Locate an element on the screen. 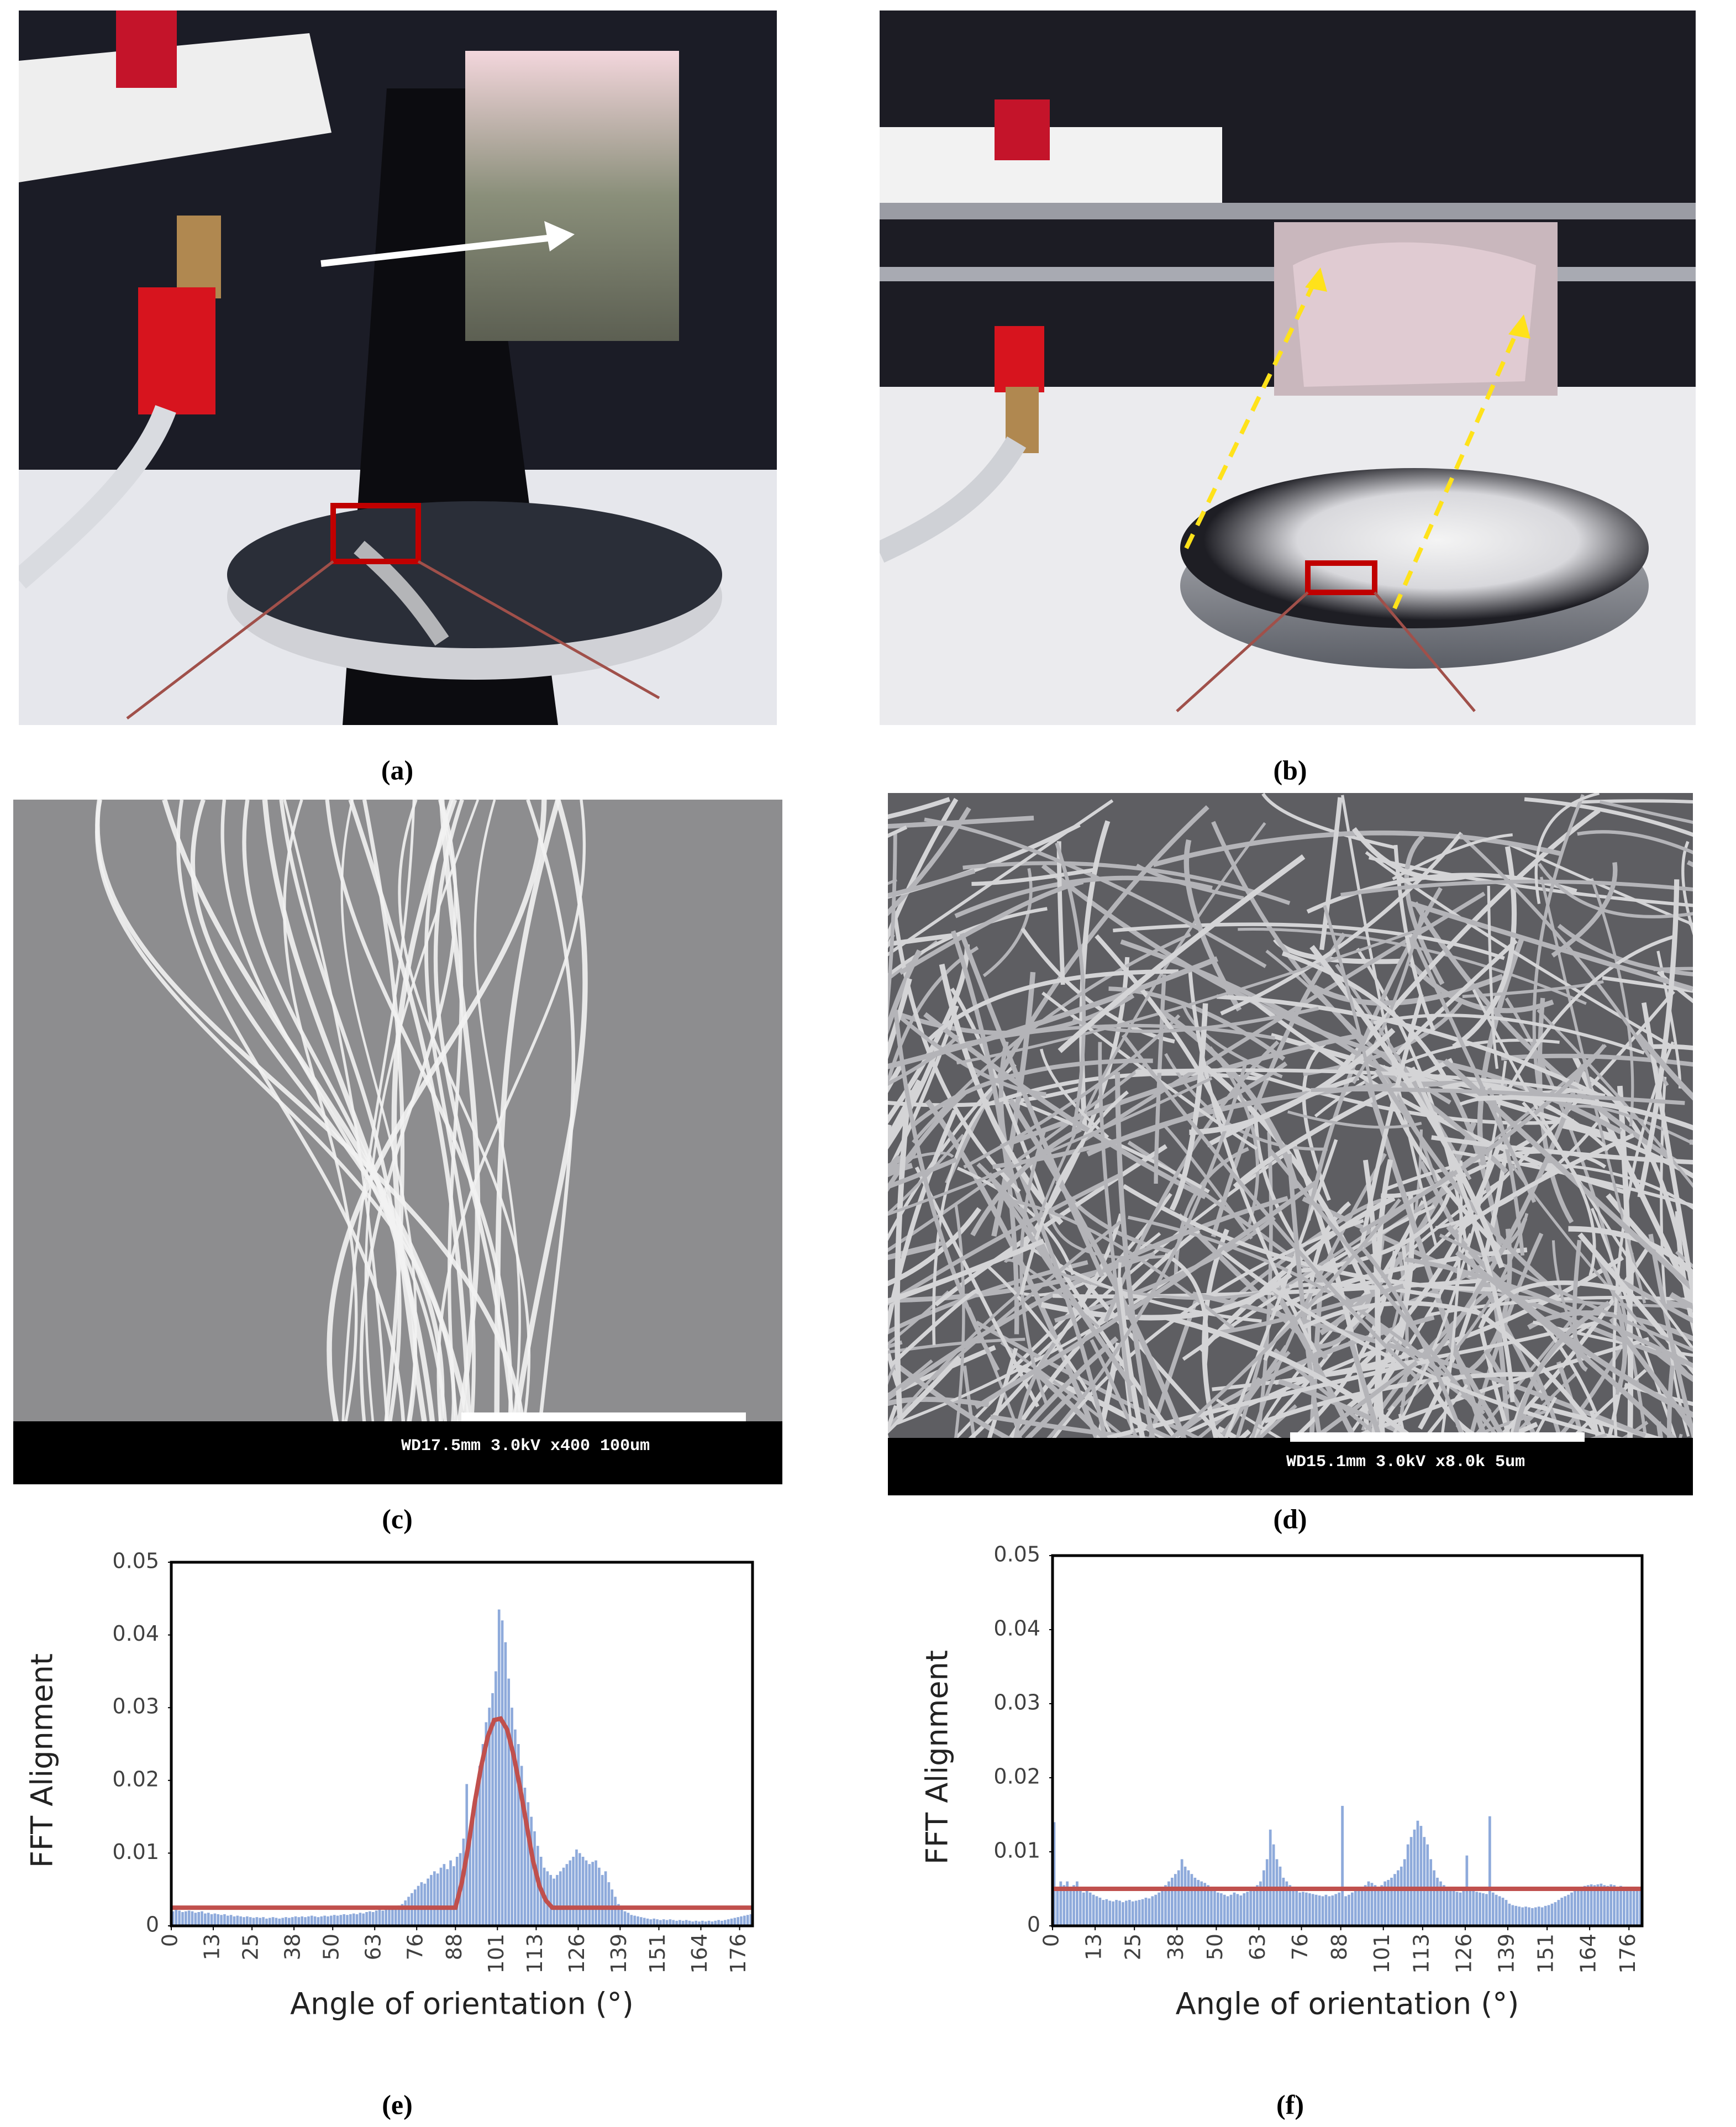  x-tick-label: 63 is located at coordinates (373, 1947).